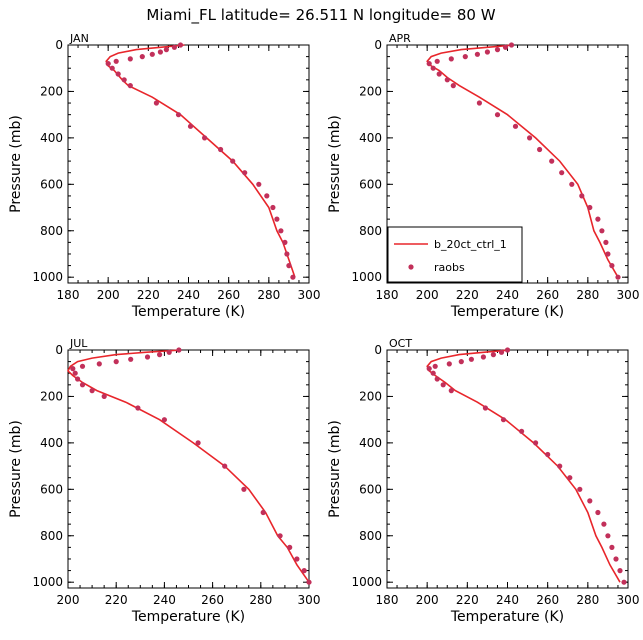 This screenshot has width=643, height=640. What do you see at coordinates (78, 343) in the screenshot?
I see `panel-label: JUL` at bounding box center [78, 343].